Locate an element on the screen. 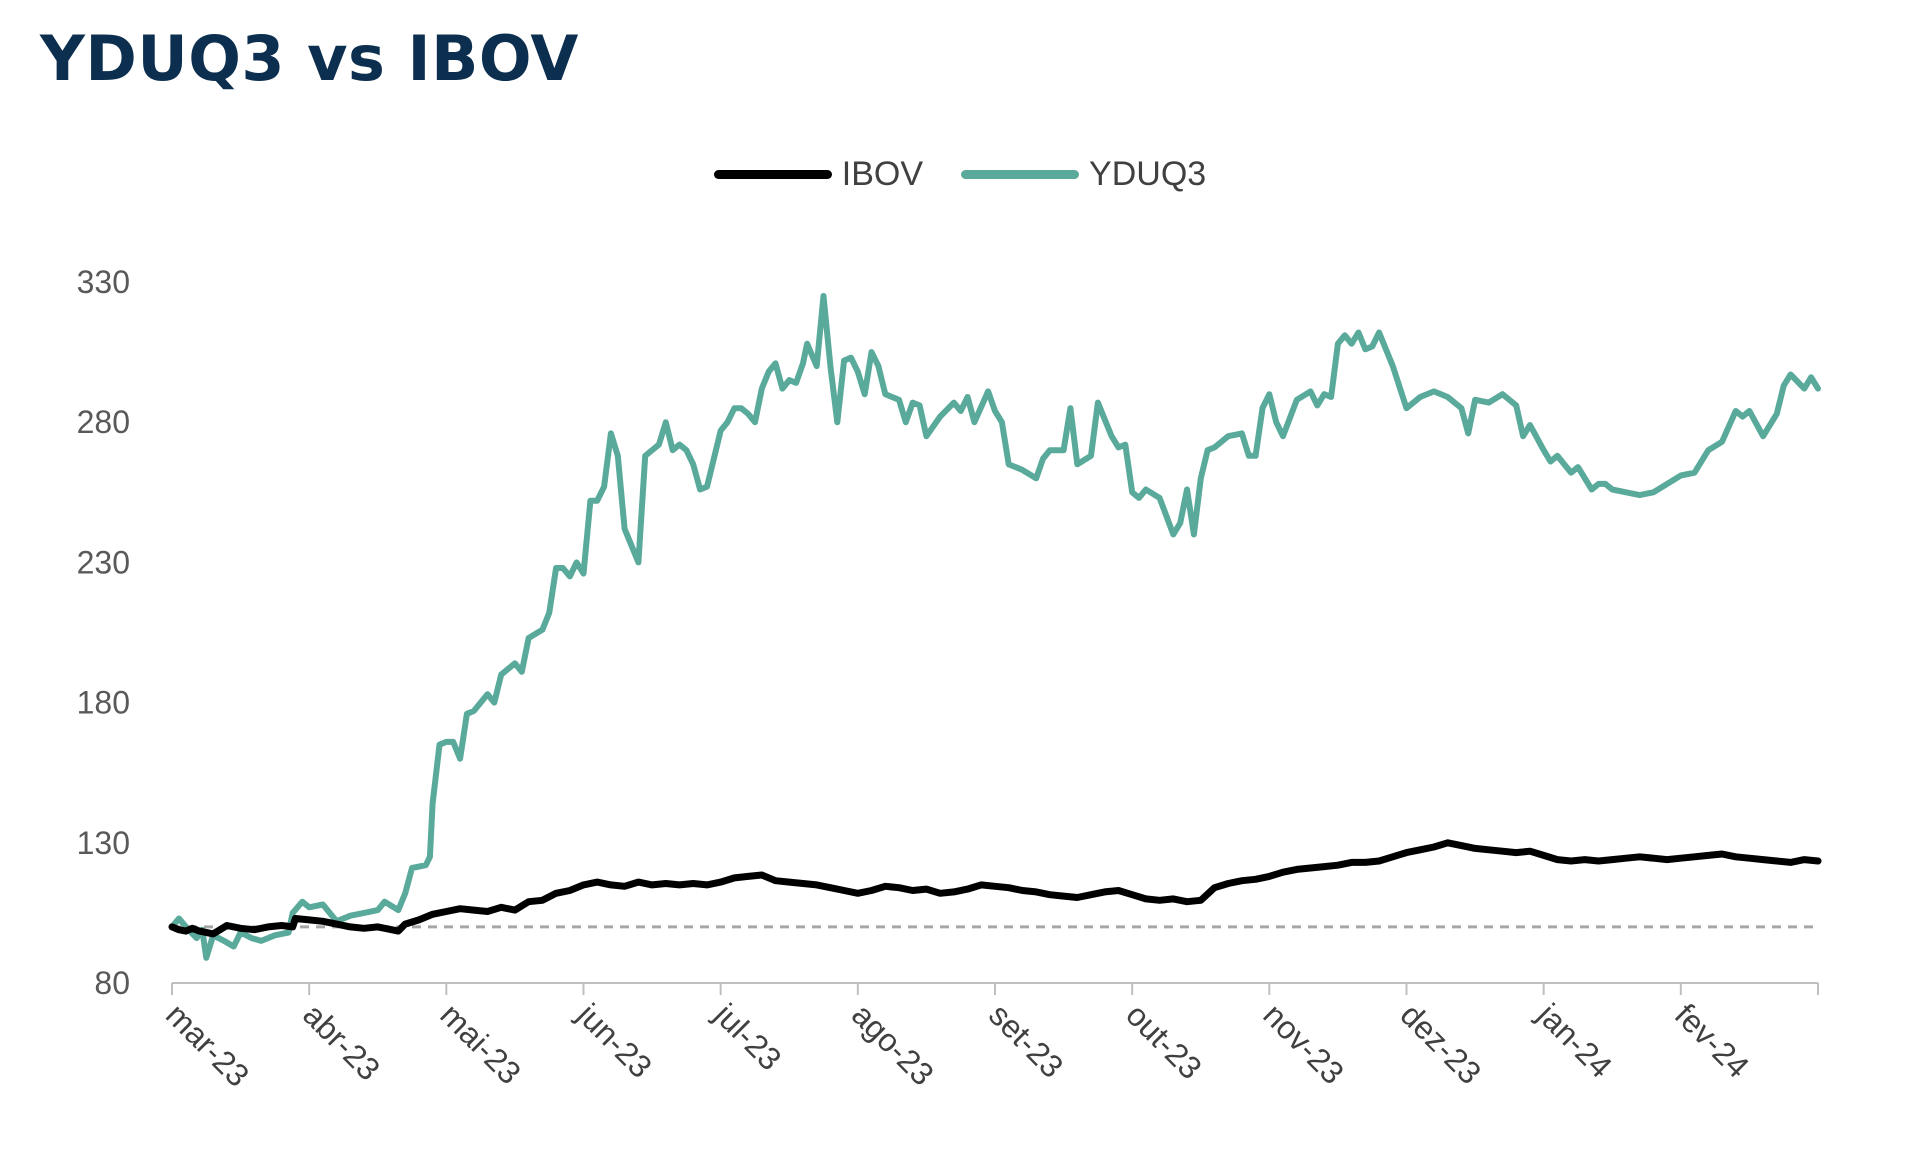 This screenshot has height=1150, width=1920. legend: IBOV YDUQ3 is located at coordinates (960, 174).